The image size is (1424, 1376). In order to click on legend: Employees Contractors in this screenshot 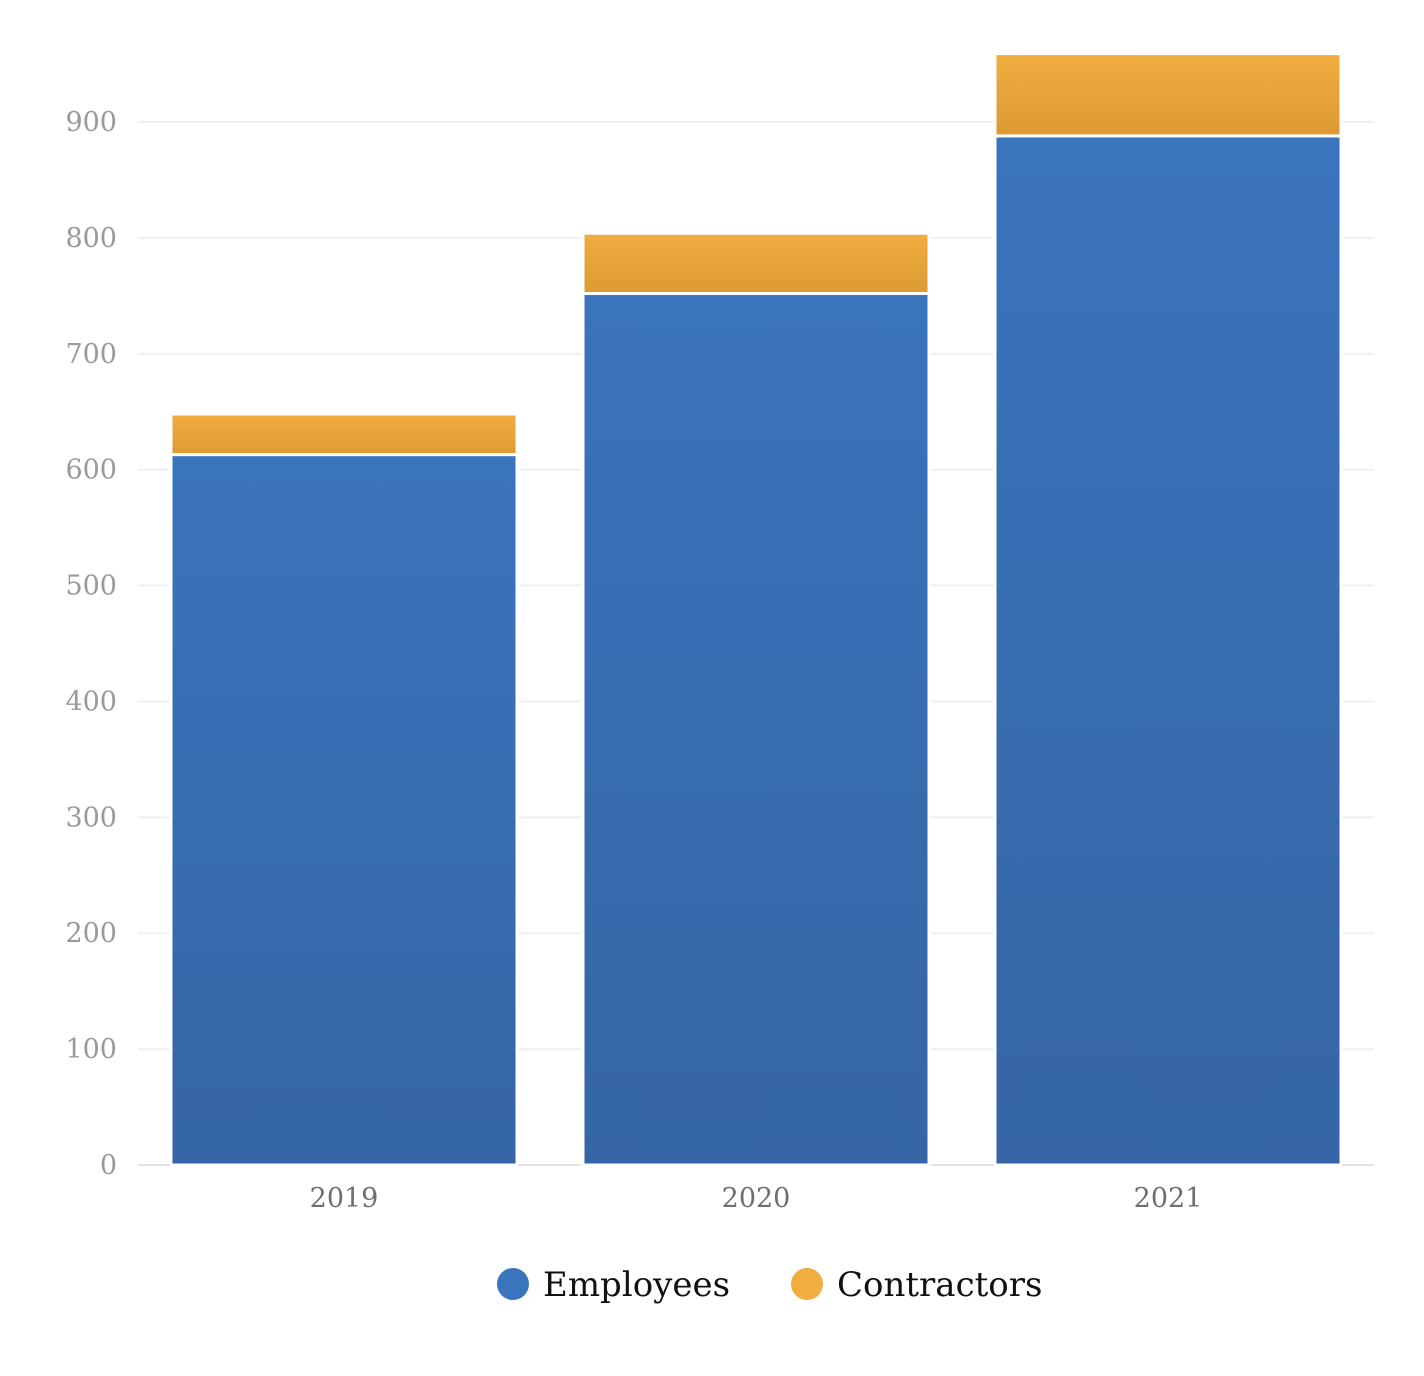, I will do `click(769, 1285)`.